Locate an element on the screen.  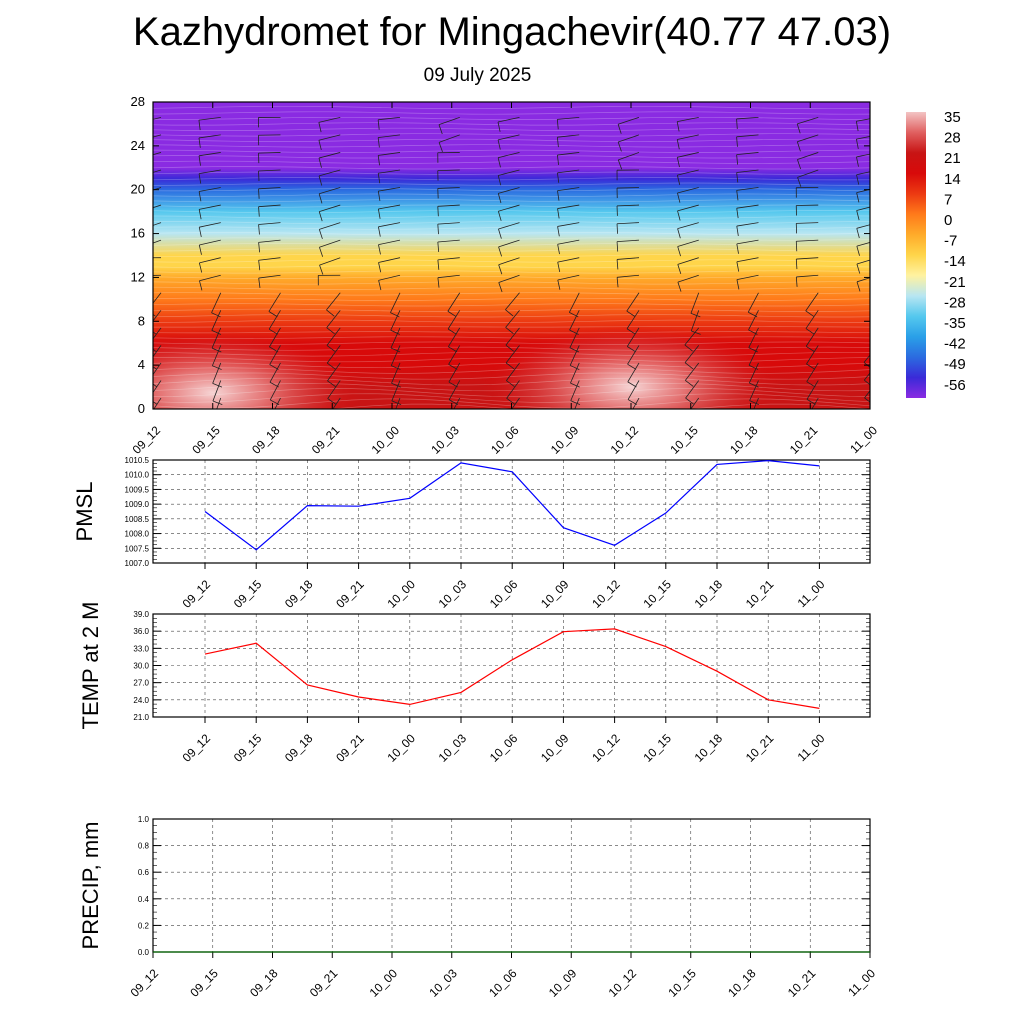
x-tick-label: 10_03 is located at coordinates (453, 594).